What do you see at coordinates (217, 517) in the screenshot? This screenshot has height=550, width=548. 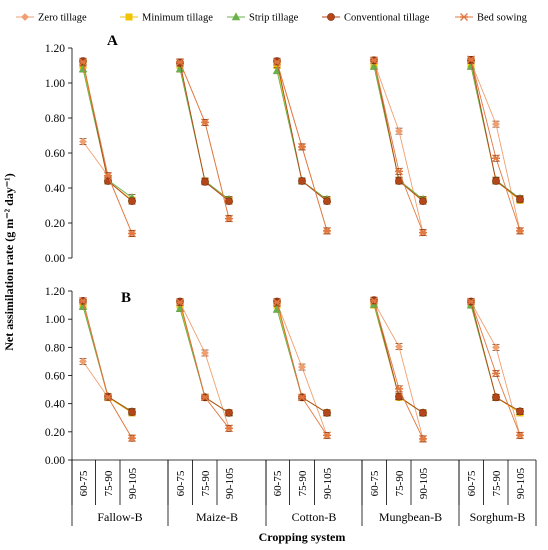 I see `group-label-maize-b: Maize-B` at bounding box center [217, 517].